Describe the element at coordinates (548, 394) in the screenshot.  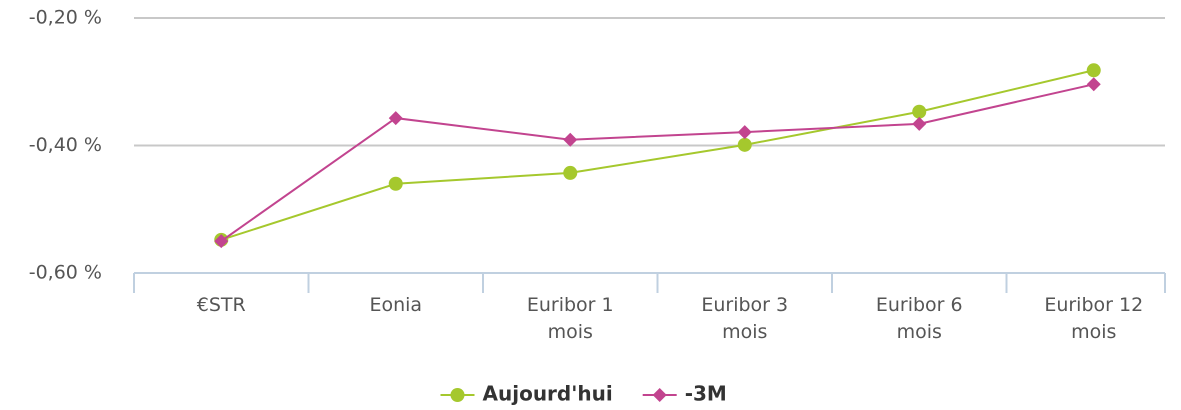
I see `legend-label: Aujourd'hui` at that location.